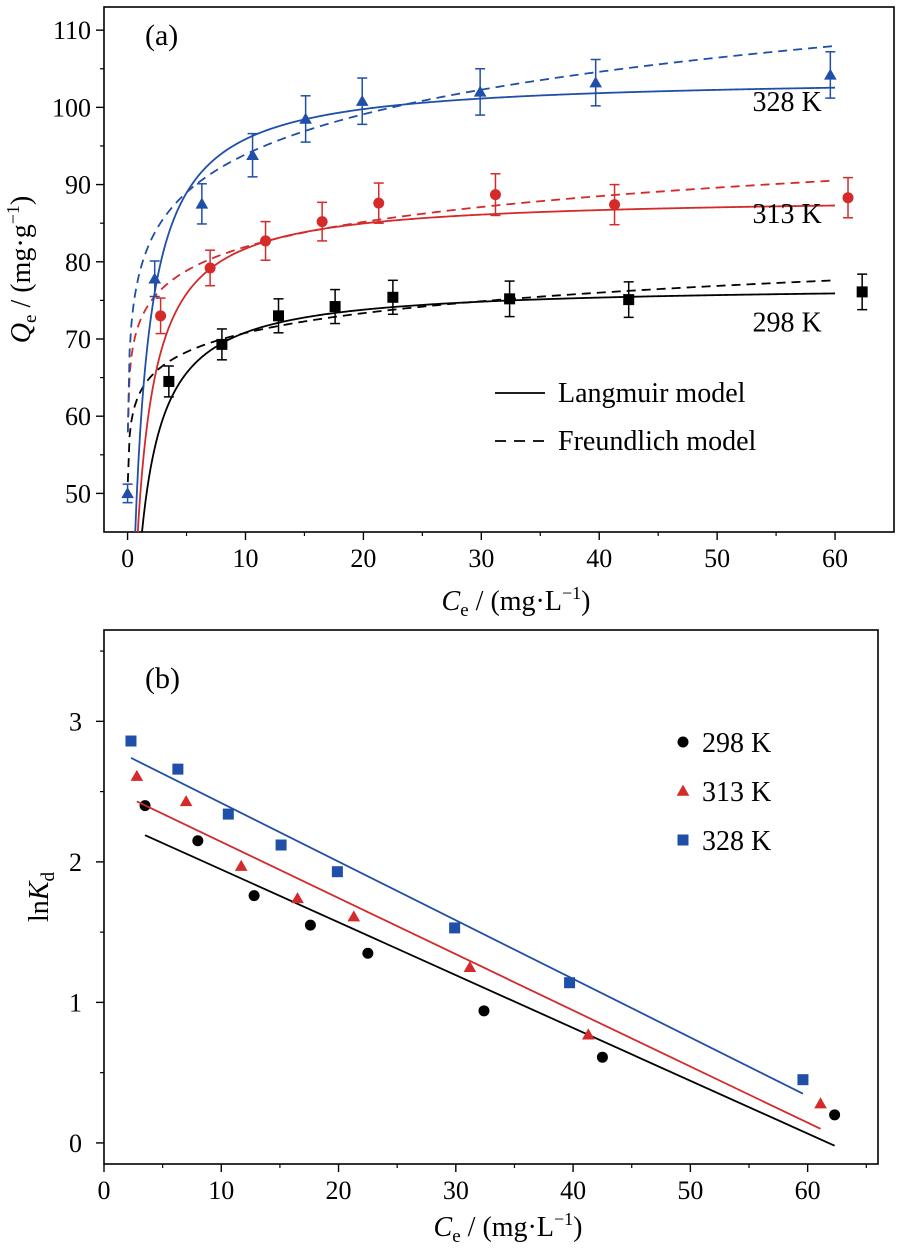  I want to click on panel-a-x-tick-label: 10, so click(245, 558).